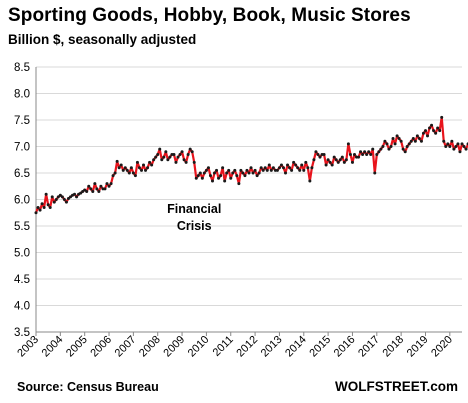 This screenshot has height=403, width=468. I want to click on x-tick-label: 2013, so click(272, 347).